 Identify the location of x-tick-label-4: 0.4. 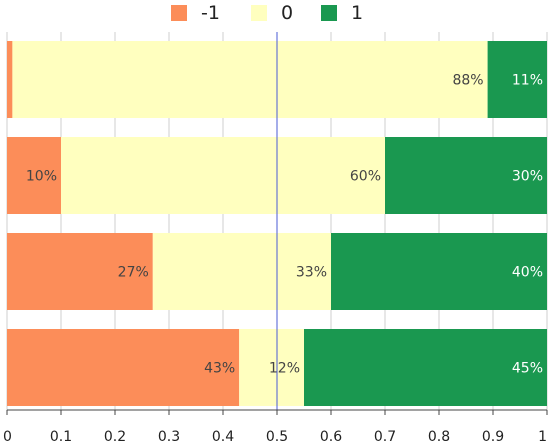
(223, 436).